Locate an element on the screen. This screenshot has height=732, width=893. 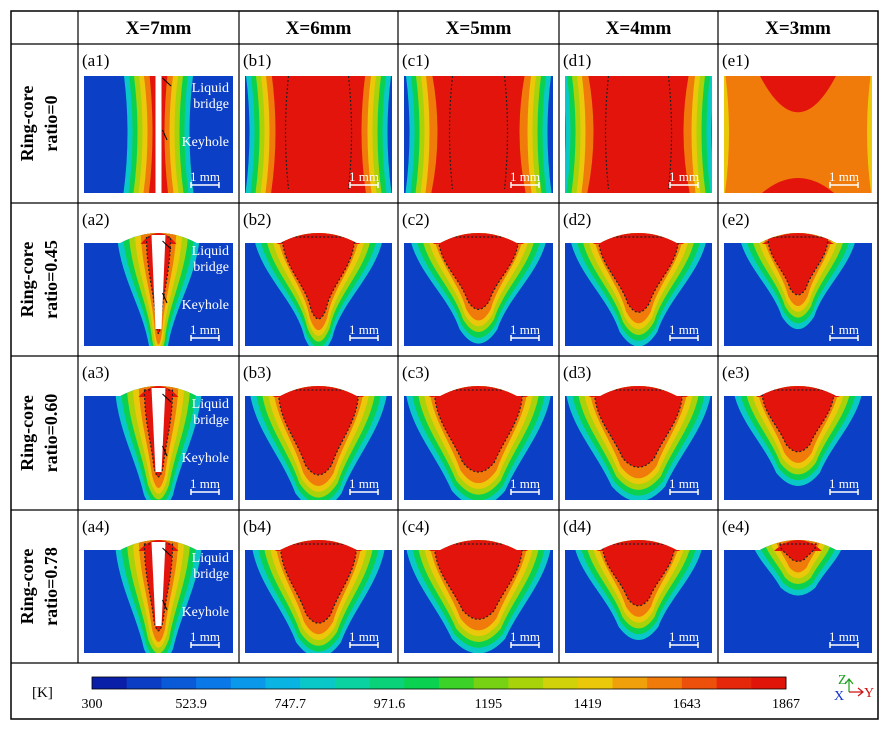
panel: (d4) 1 mm is located at coordinates (637, 585).